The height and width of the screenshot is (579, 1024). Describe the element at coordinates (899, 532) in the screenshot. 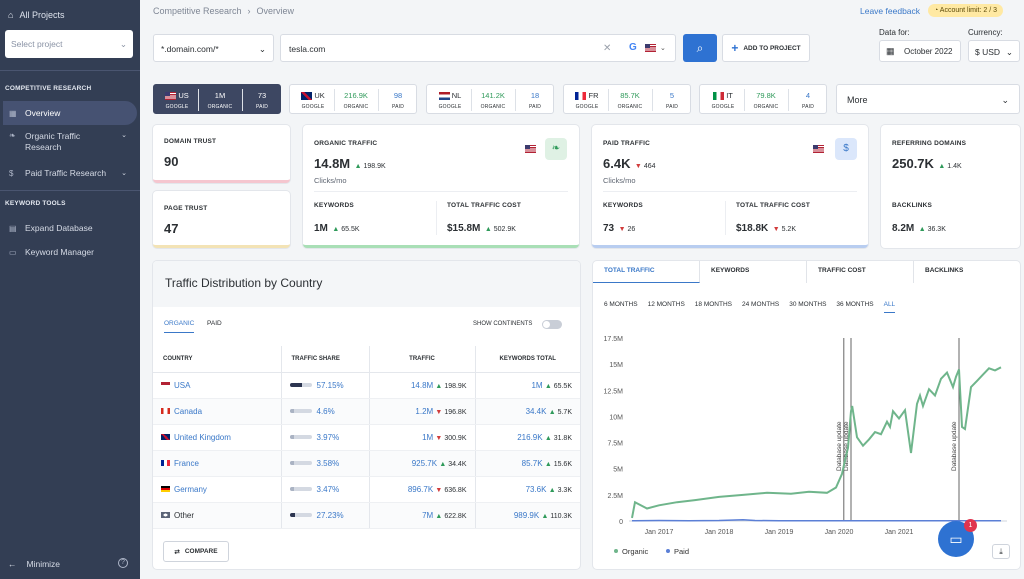

I see `x-tick-label: Jan 2021` at that location.